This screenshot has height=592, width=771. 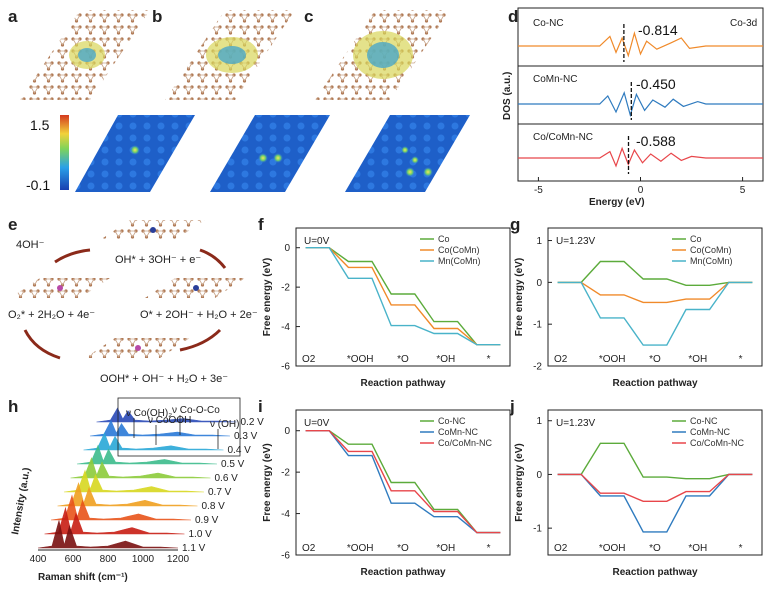 I want to click on step-left-top: 4OH⁻, so click(x=30, y=245).